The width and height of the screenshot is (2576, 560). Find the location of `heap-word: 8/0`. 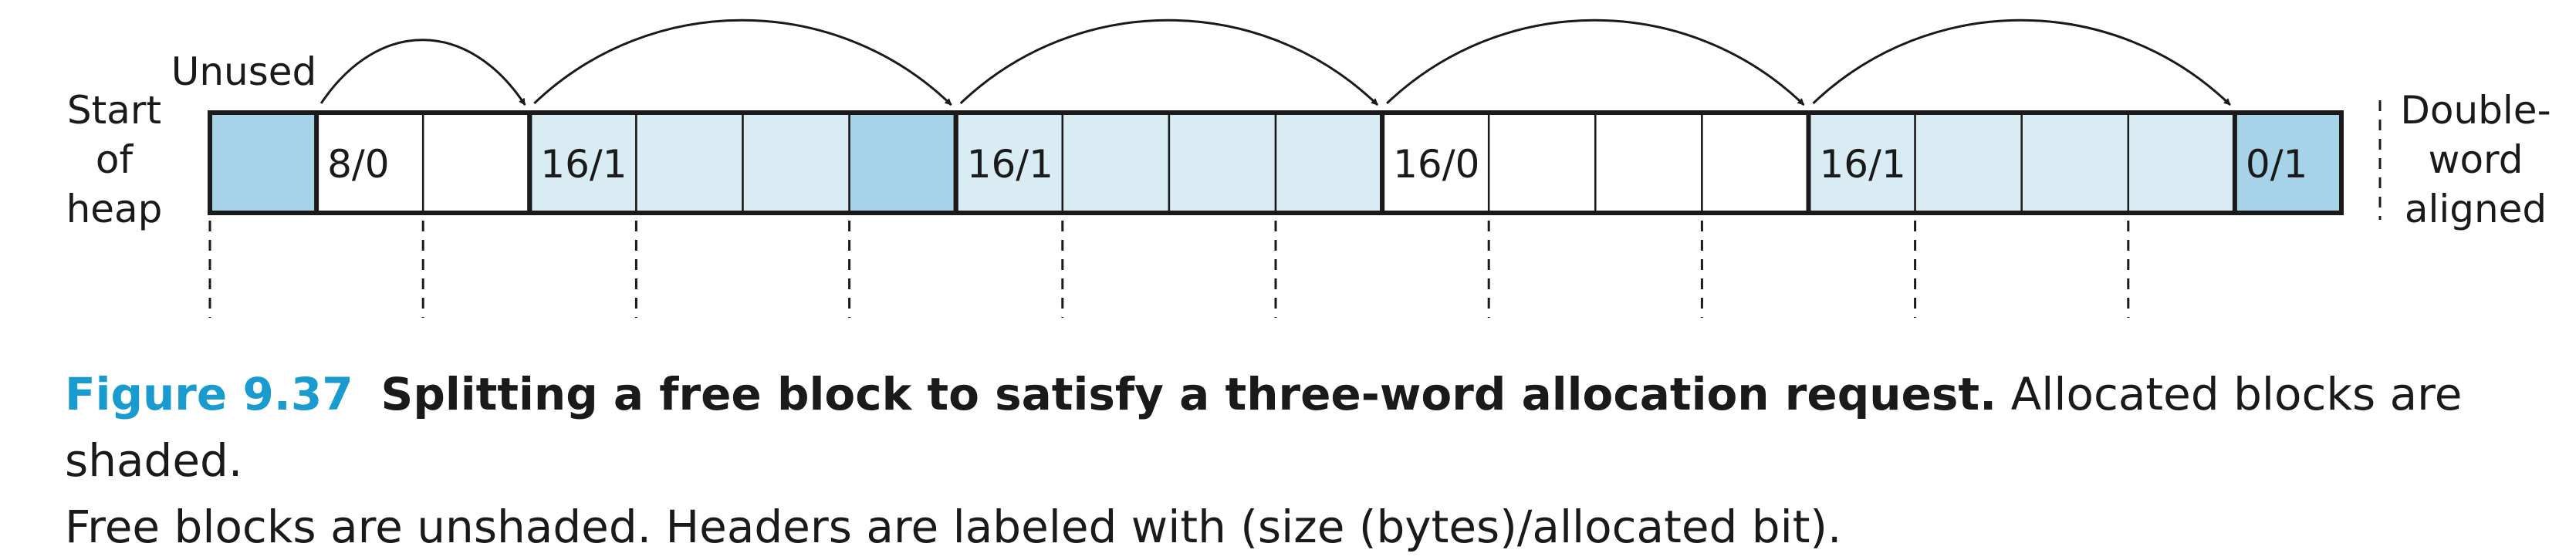

heap-word: 8/0 is located at coordinates (369, 162).